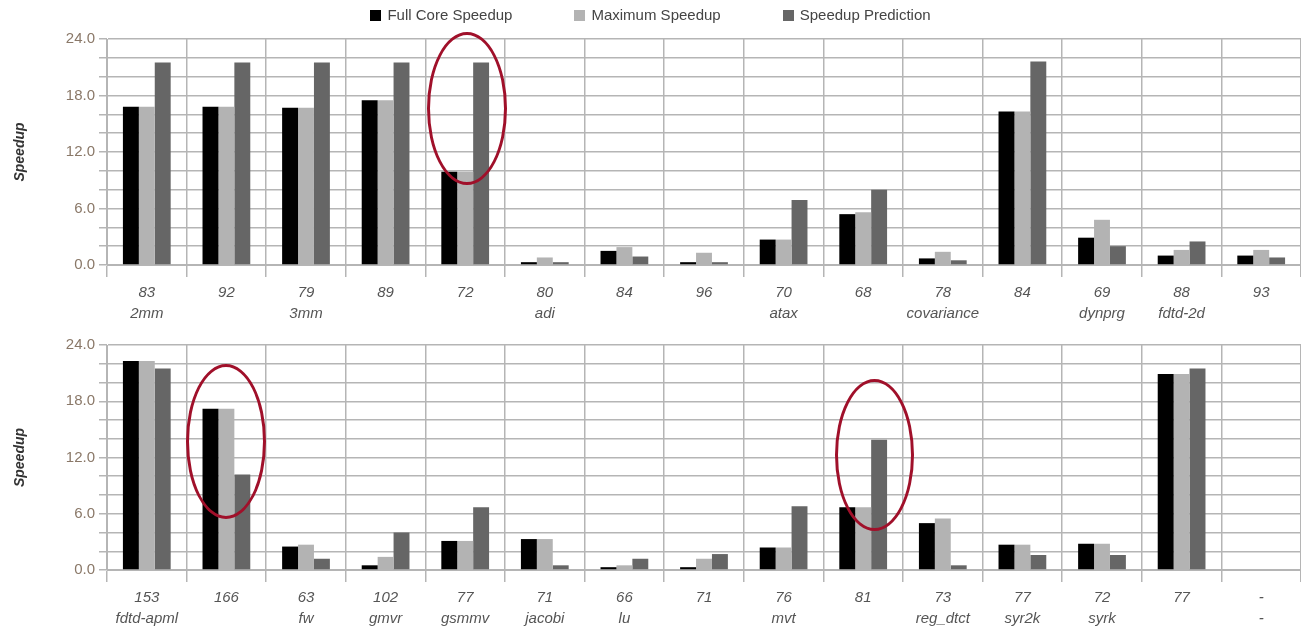 Image resolution: width=1301 pixels, height=630 pixels. Describe the element at coordinates (465, 291) in the screenshot. I see `x-tick-label: 72` at that location.